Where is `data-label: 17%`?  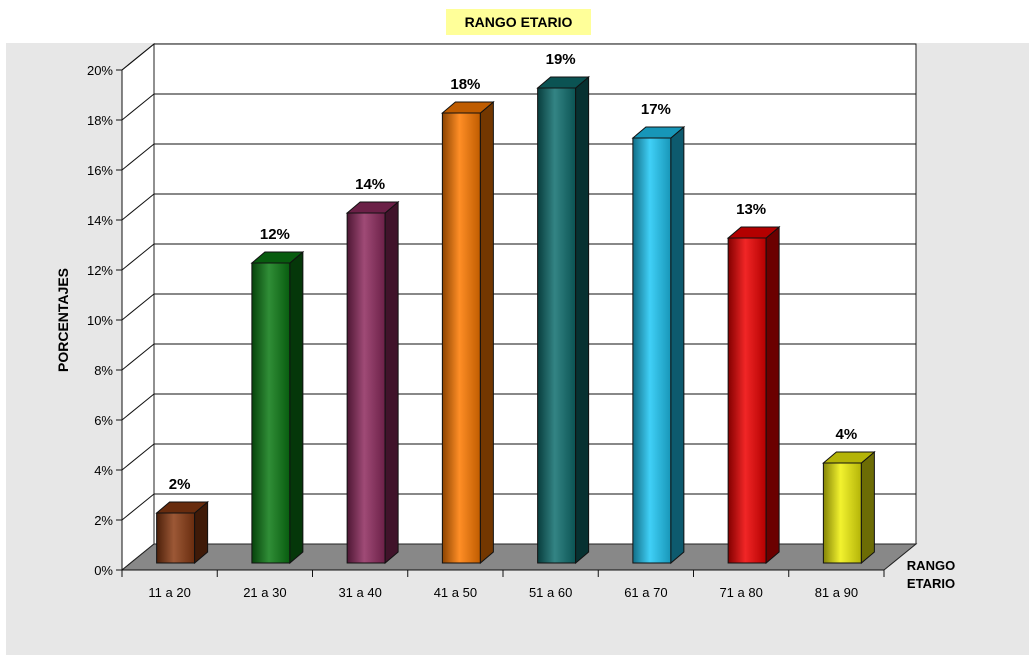 data-label: 17% is located at coordinates (656, 109).